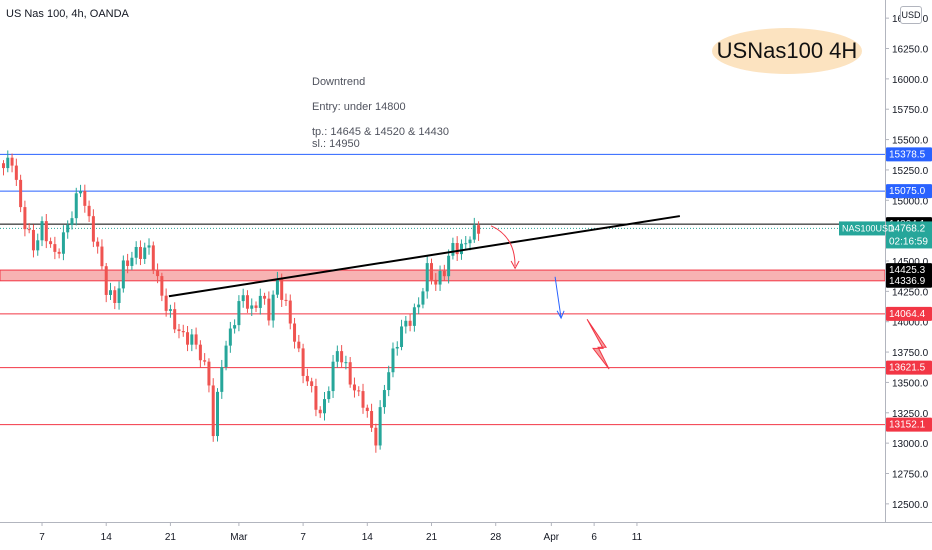  I want to click on x-tick-label: Mar, so click(239, 537).